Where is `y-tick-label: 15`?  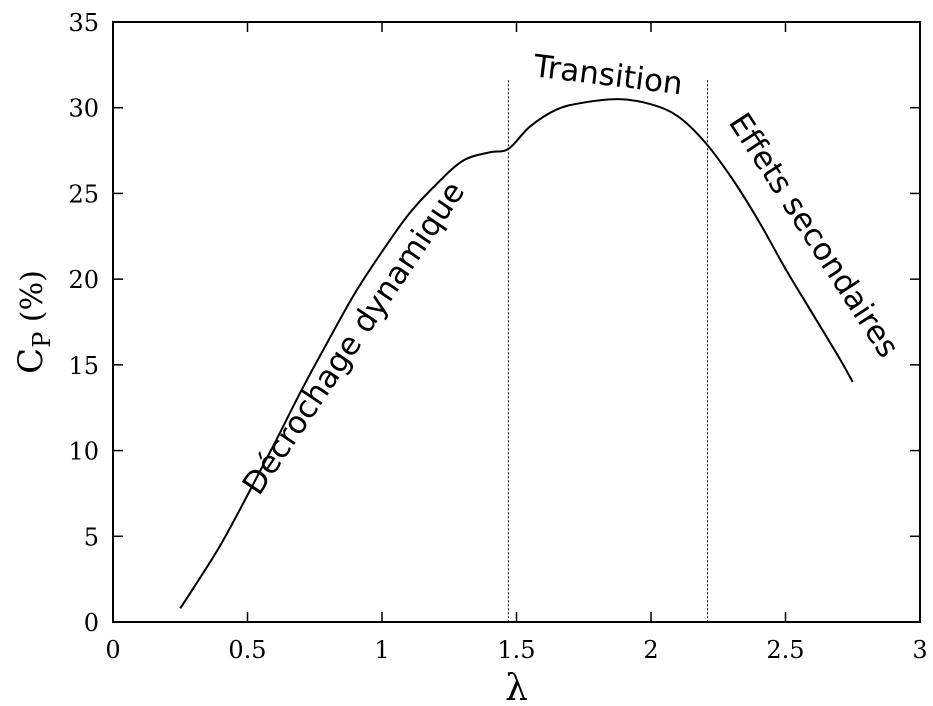
y-tick-label: 15 is located at coordinates (83, 366).